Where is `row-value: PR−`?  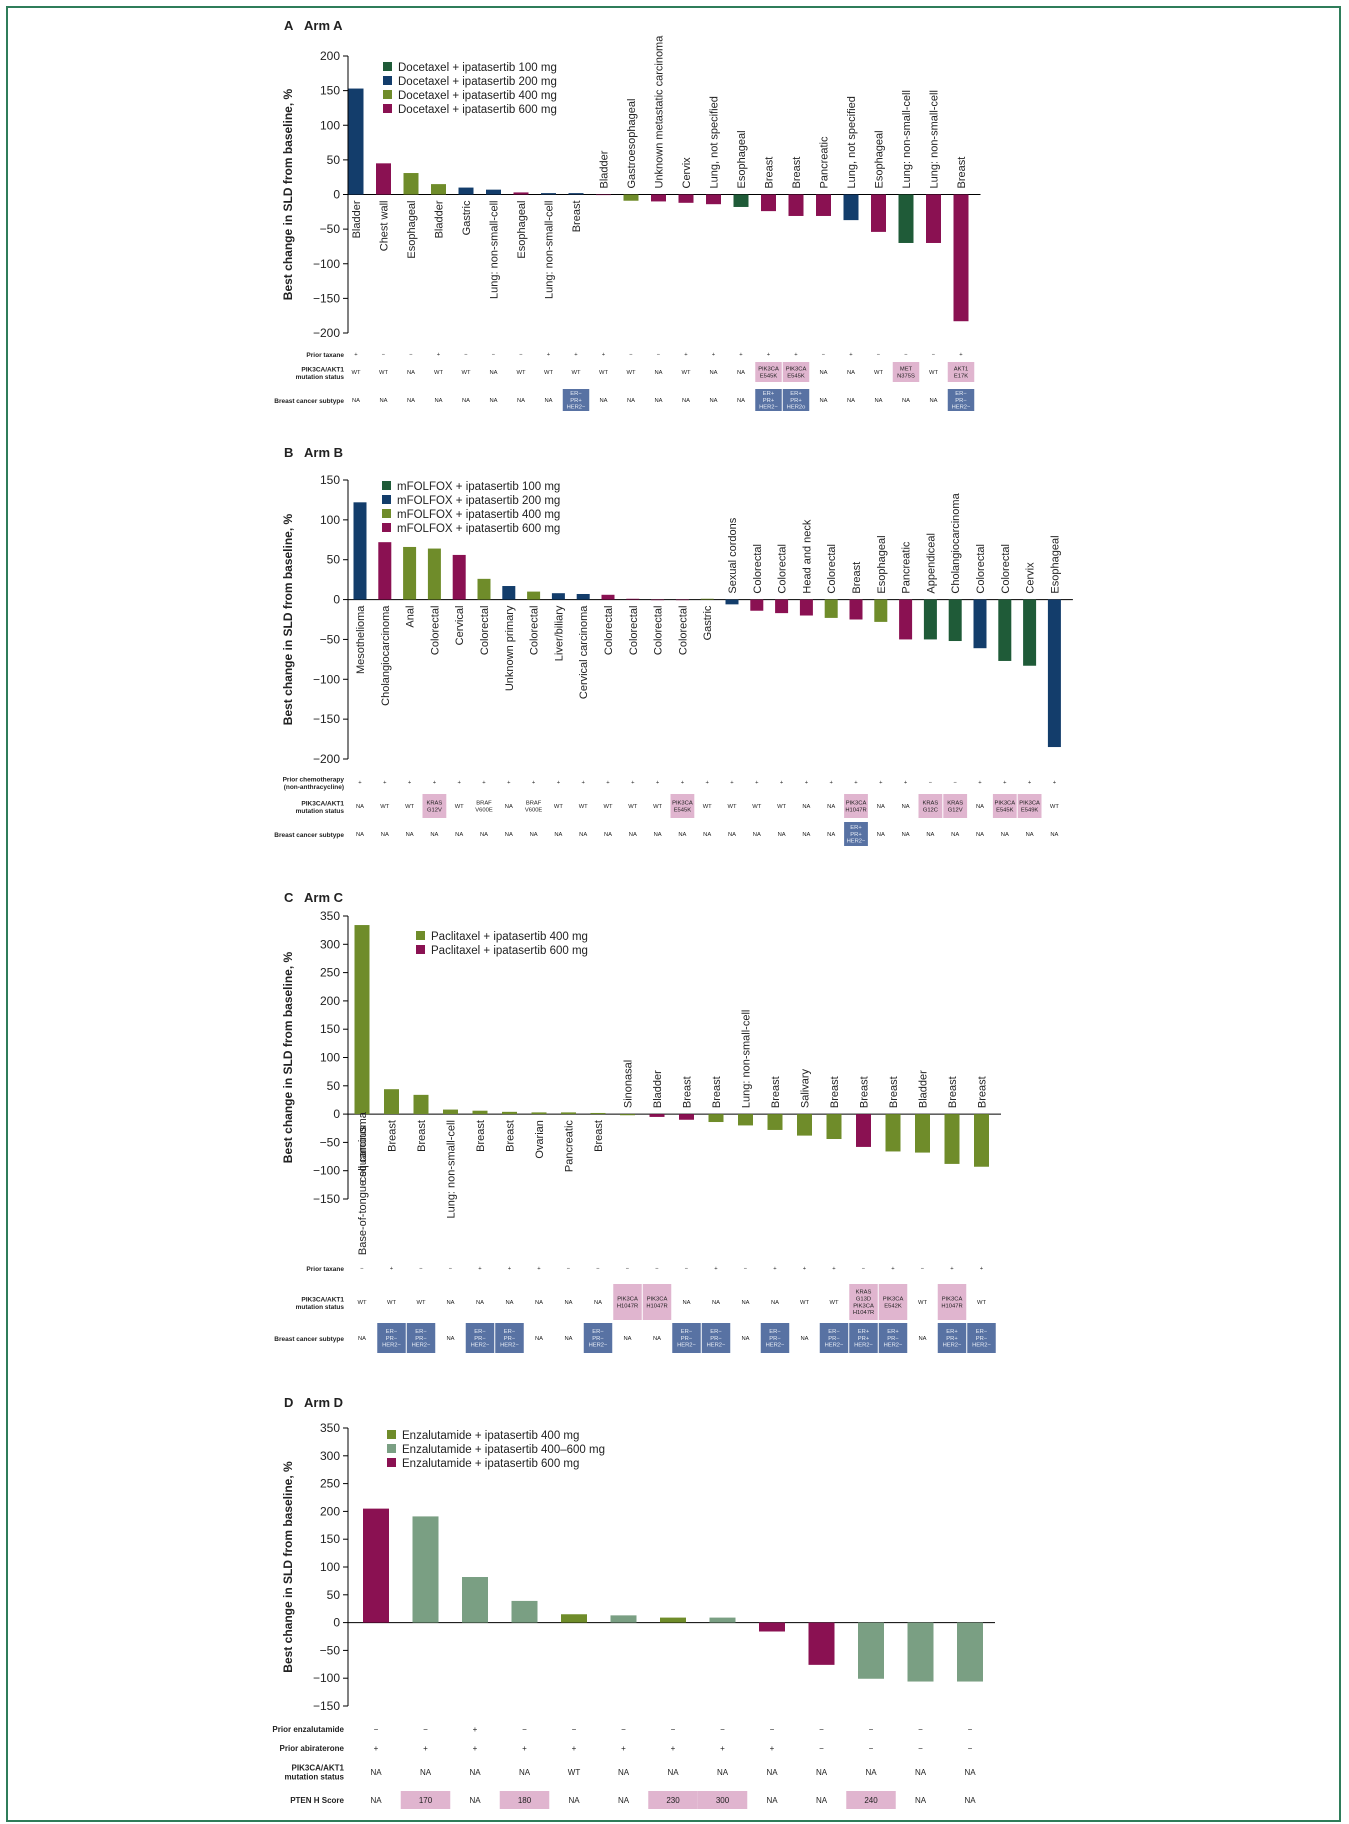 row-value: PR− is located at coordinates (961, 401).